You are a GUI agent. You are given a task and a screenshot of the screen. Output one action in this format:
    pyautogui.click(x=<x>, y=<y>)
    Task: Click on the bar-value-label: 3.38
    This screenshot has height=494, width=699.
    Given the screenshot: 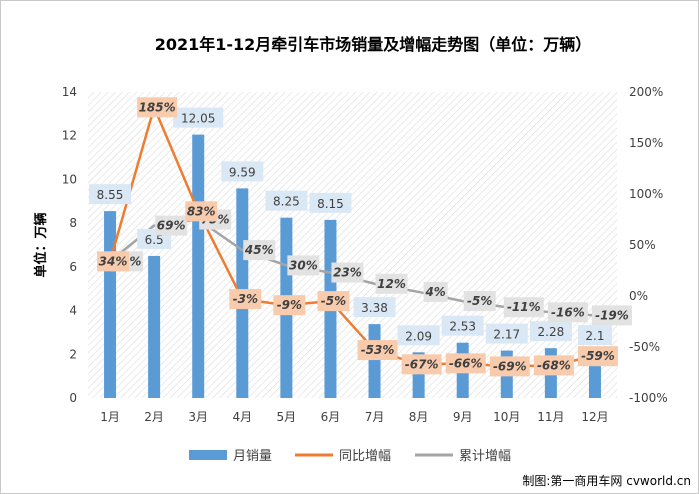 What is the action you would take?
    pyautogui.click(x=374, y=308)
    